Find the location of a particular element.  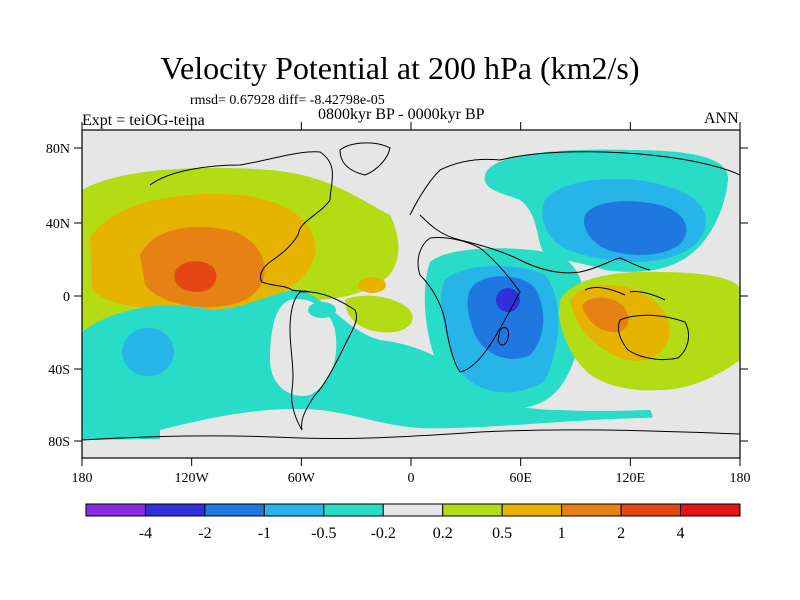

field-neutral-southamerica is located at coordinates (303, 347).